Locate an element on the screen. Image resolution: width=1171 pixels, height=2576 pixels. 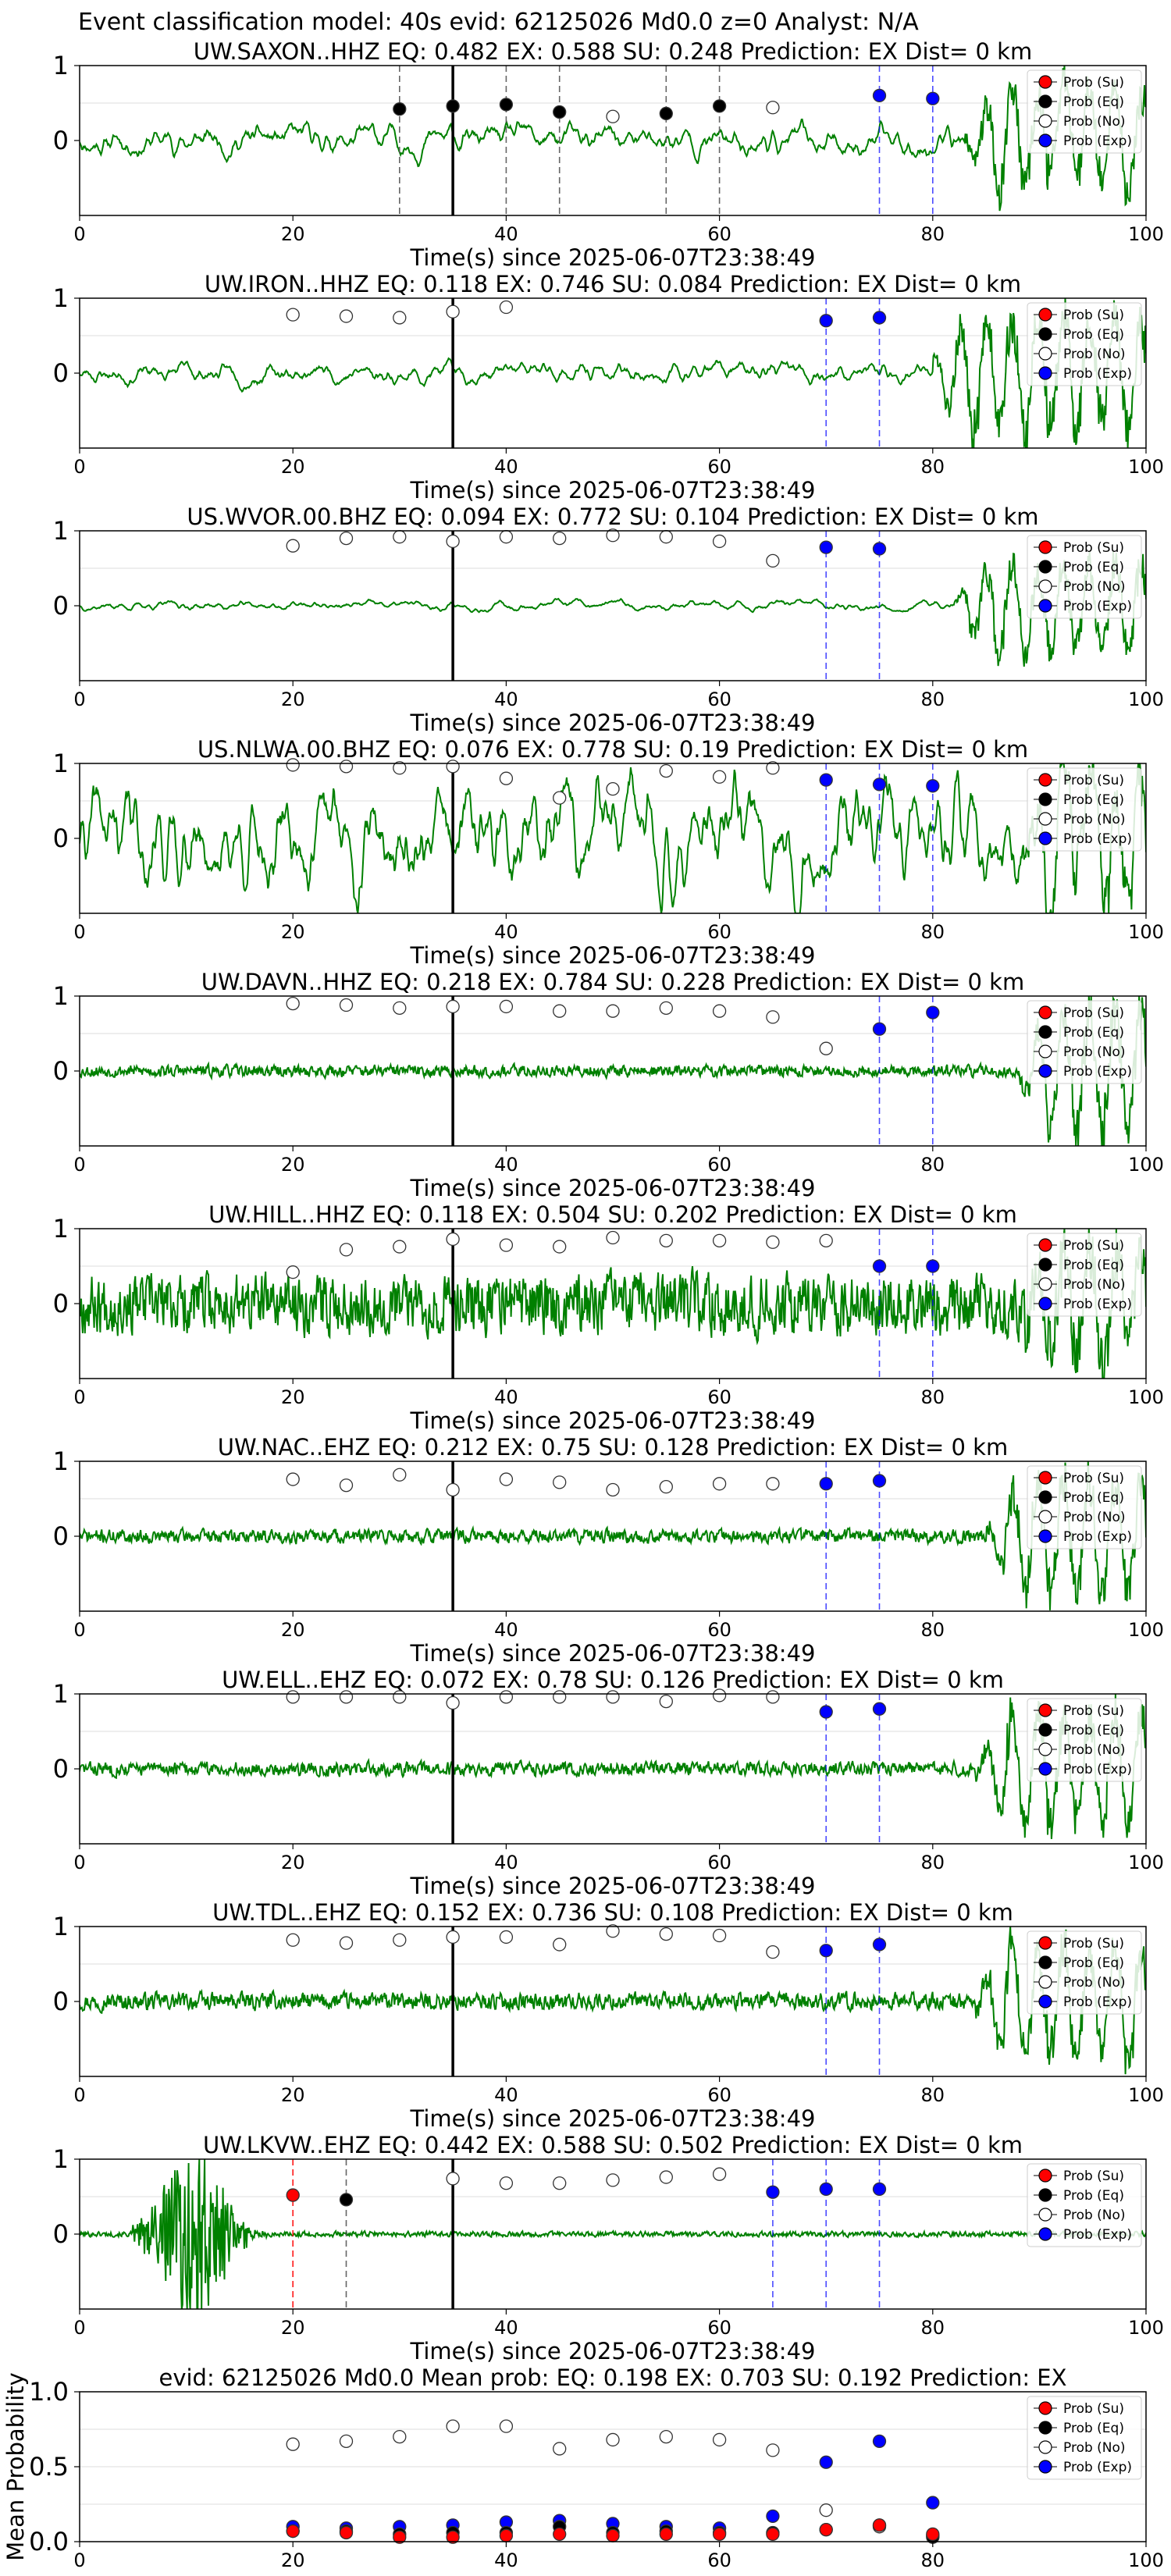
legend-marker-su is located at coordinates (1045, 1943).